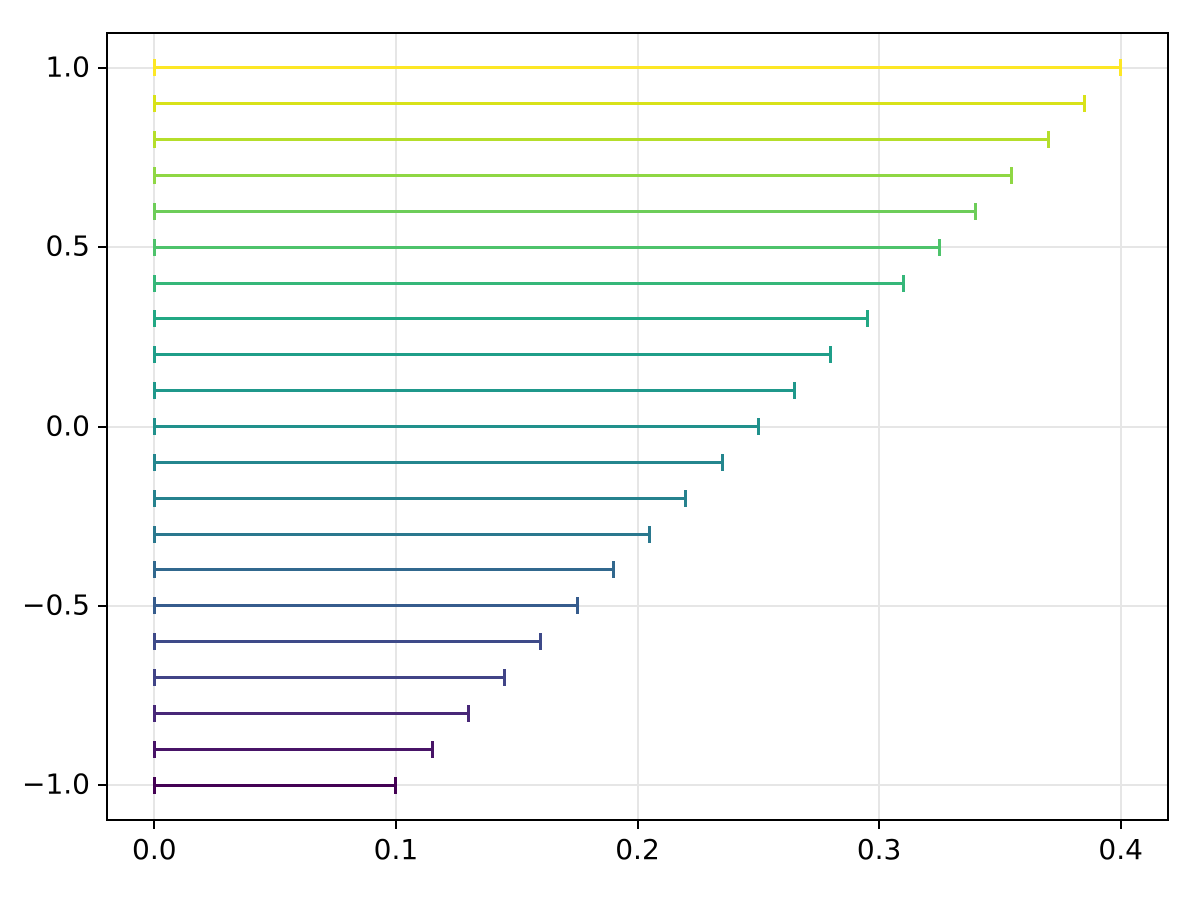 This screenshot has width=1200, height=900. Describe the element at coordinates (67, 67) in the screenshot. I see `y-tick-label: 1.0` at that location.